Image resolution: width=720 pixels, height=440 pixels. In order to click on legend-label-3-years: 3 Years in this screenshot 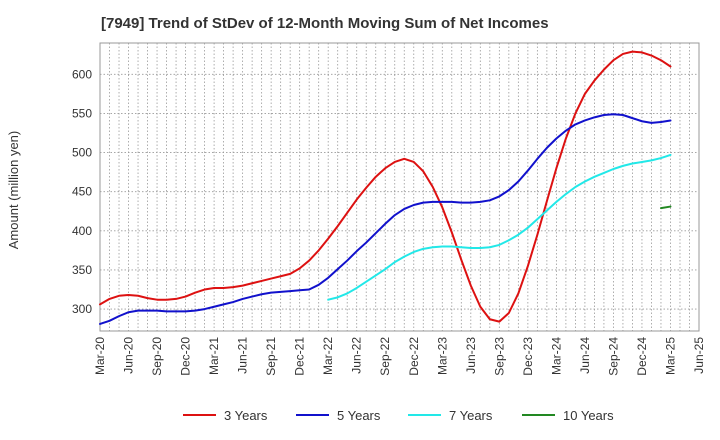, I will do `click(246, 415)`.